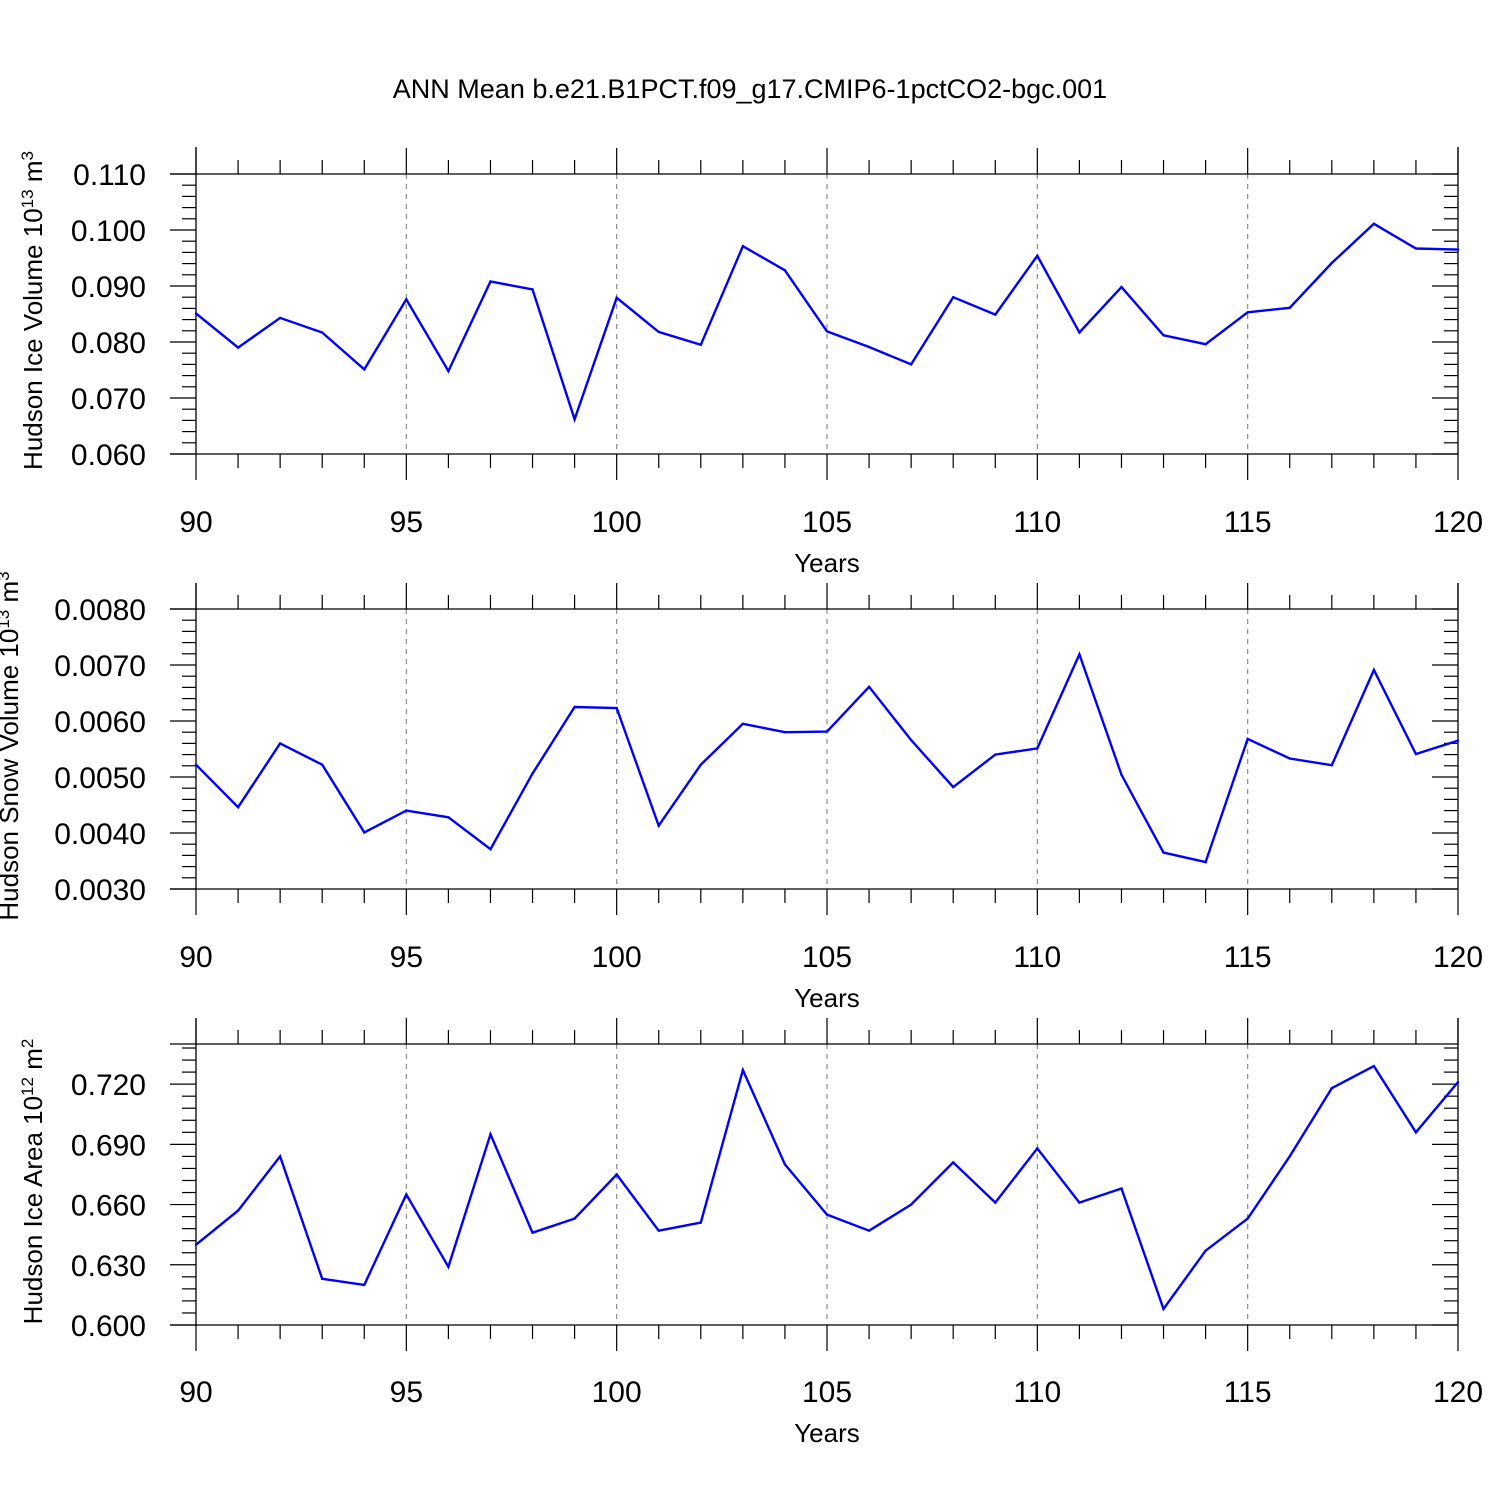 This screenshot has height=1500, width=1500. What do you see at coordinates (108, 455) in the screenshot?
I see `y-tick-label: 0.060` at bounding box center [108, 455].